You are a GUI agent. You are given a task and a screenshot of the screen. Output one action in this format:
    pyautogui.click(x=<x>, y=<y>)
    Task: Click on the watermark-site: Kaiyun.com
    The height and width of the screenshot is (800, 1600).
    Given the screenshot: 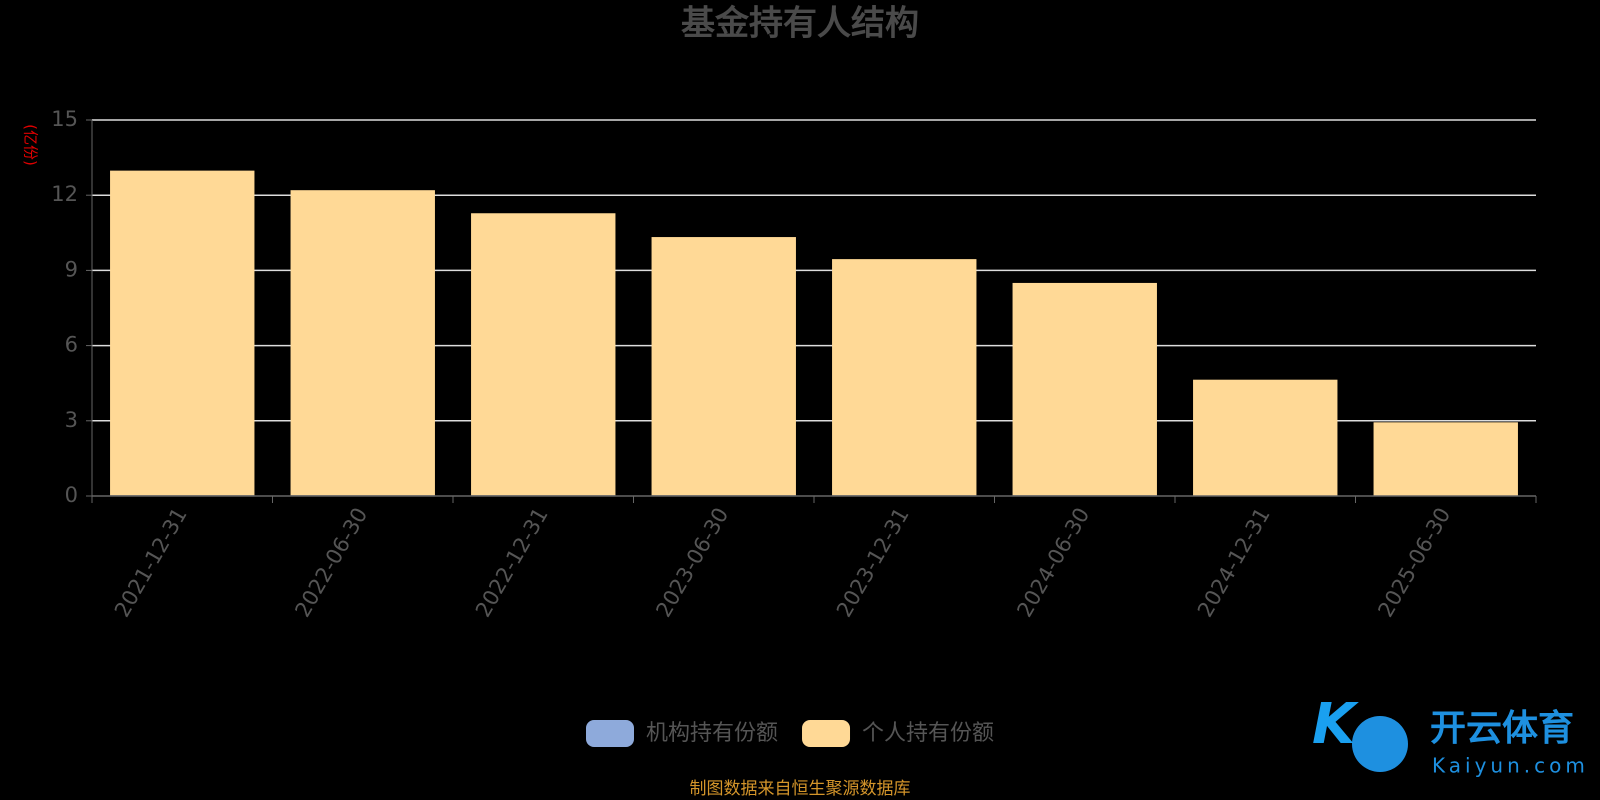 What is the action you would take?
    pyautogui.click(x=1510, y=766)
    